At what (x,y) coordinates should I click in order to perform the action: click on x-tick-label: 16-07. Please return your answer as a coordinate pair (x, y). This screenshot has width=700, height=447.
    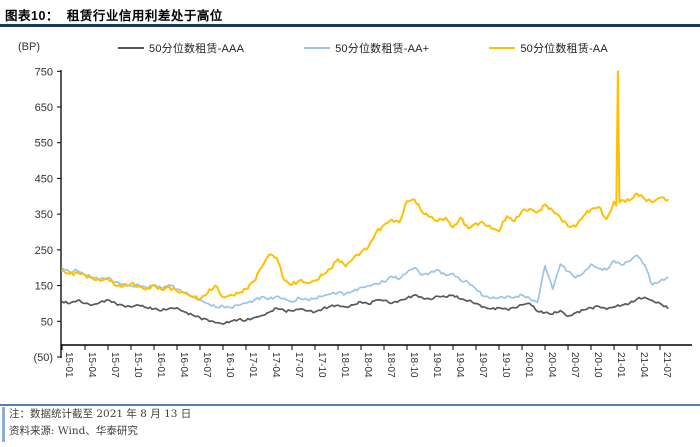
    Looking at the image, I should click on (206, 365).